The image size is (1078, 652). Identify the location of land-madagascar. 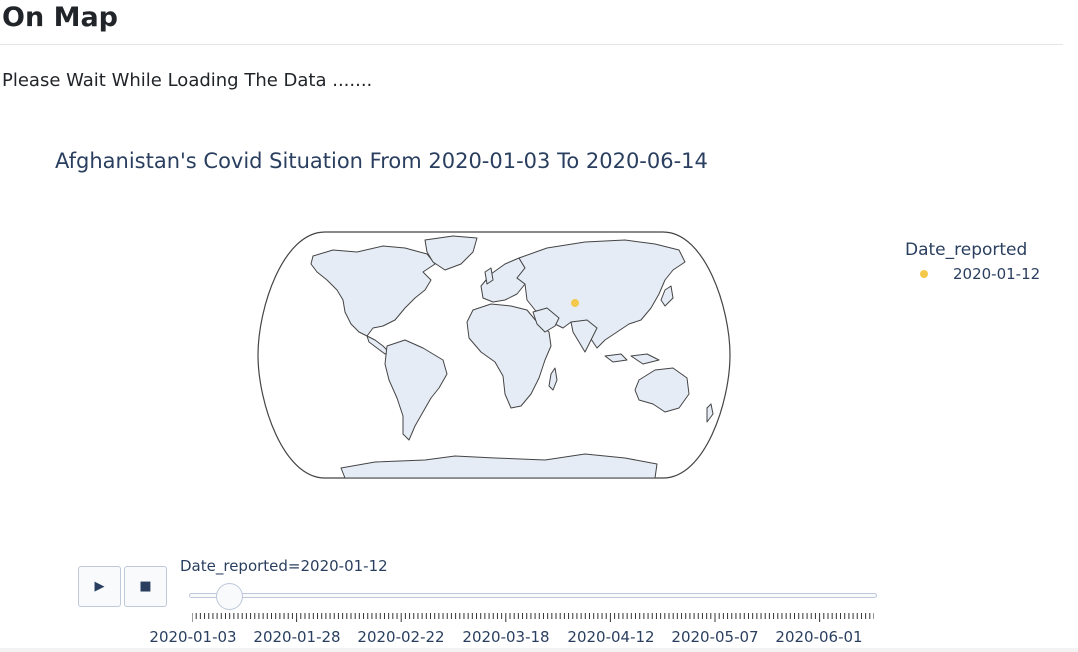
(553, 379).